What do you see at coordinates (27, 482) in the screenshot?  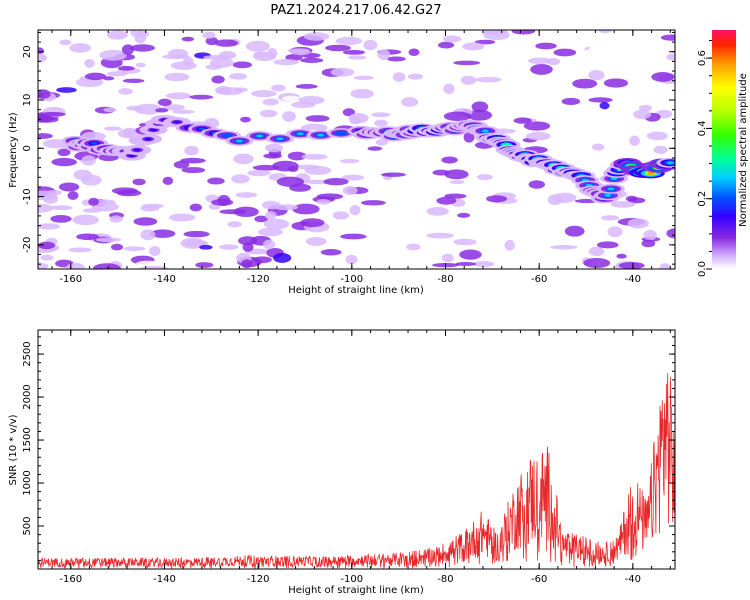 I see `y-tick-label: 1000` at bounding box center [27, 482].